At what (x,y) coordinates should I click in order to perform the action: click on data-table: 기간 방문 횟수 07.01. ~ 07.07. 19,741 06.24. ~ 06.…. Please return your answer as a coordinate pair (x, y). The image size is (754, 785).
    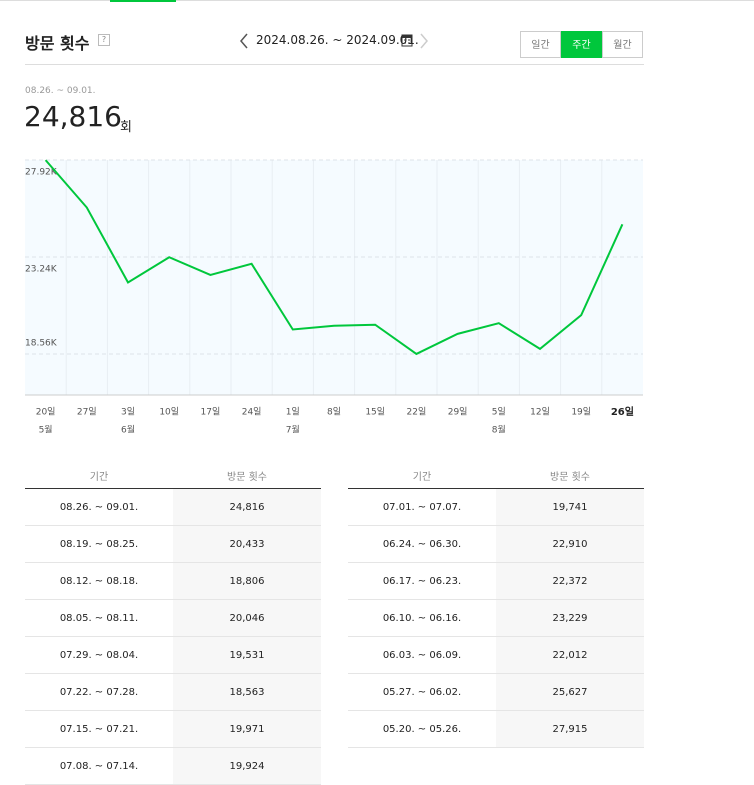
    Looking at the image, I should click on (496, 605).